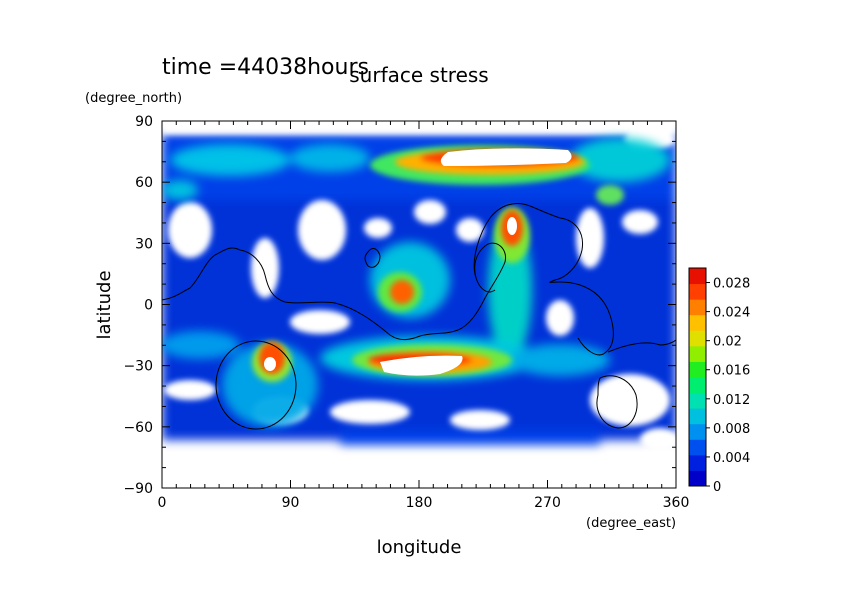 The width and height of the screenshot is (842, 595). I want to click on x-tick-label: 90, so click(291, 503).